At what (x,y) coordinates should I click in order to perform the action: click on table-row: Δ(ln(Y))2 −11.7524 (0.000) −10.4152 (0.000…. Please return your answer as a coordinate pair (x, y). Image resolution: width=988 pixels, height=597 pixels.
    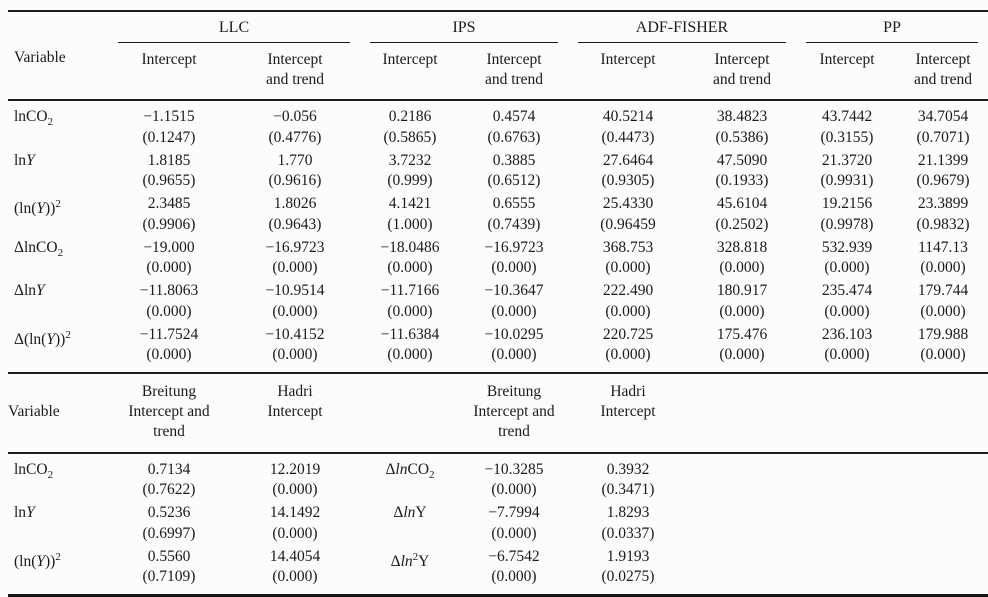
    Looking at the image, I should click on (498, 347).